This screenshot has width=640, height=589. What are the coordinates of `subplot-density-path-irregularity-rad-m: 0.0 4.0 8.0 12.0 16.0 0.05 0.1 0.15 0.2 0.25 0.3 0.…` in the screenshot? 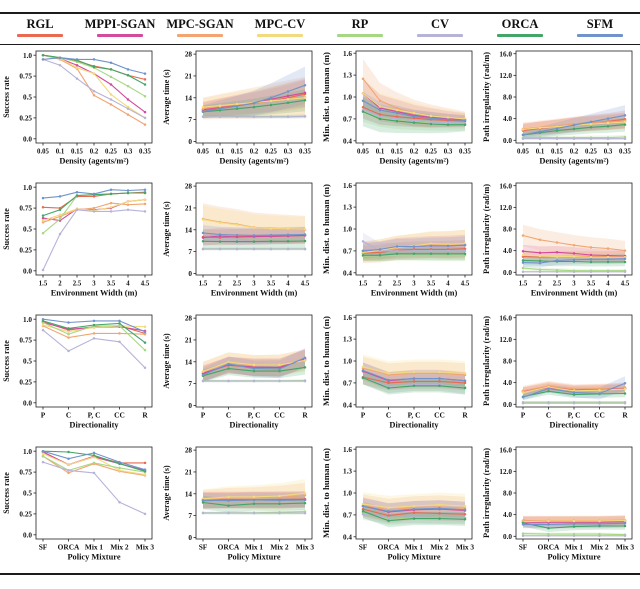 It's located at (557, 108).